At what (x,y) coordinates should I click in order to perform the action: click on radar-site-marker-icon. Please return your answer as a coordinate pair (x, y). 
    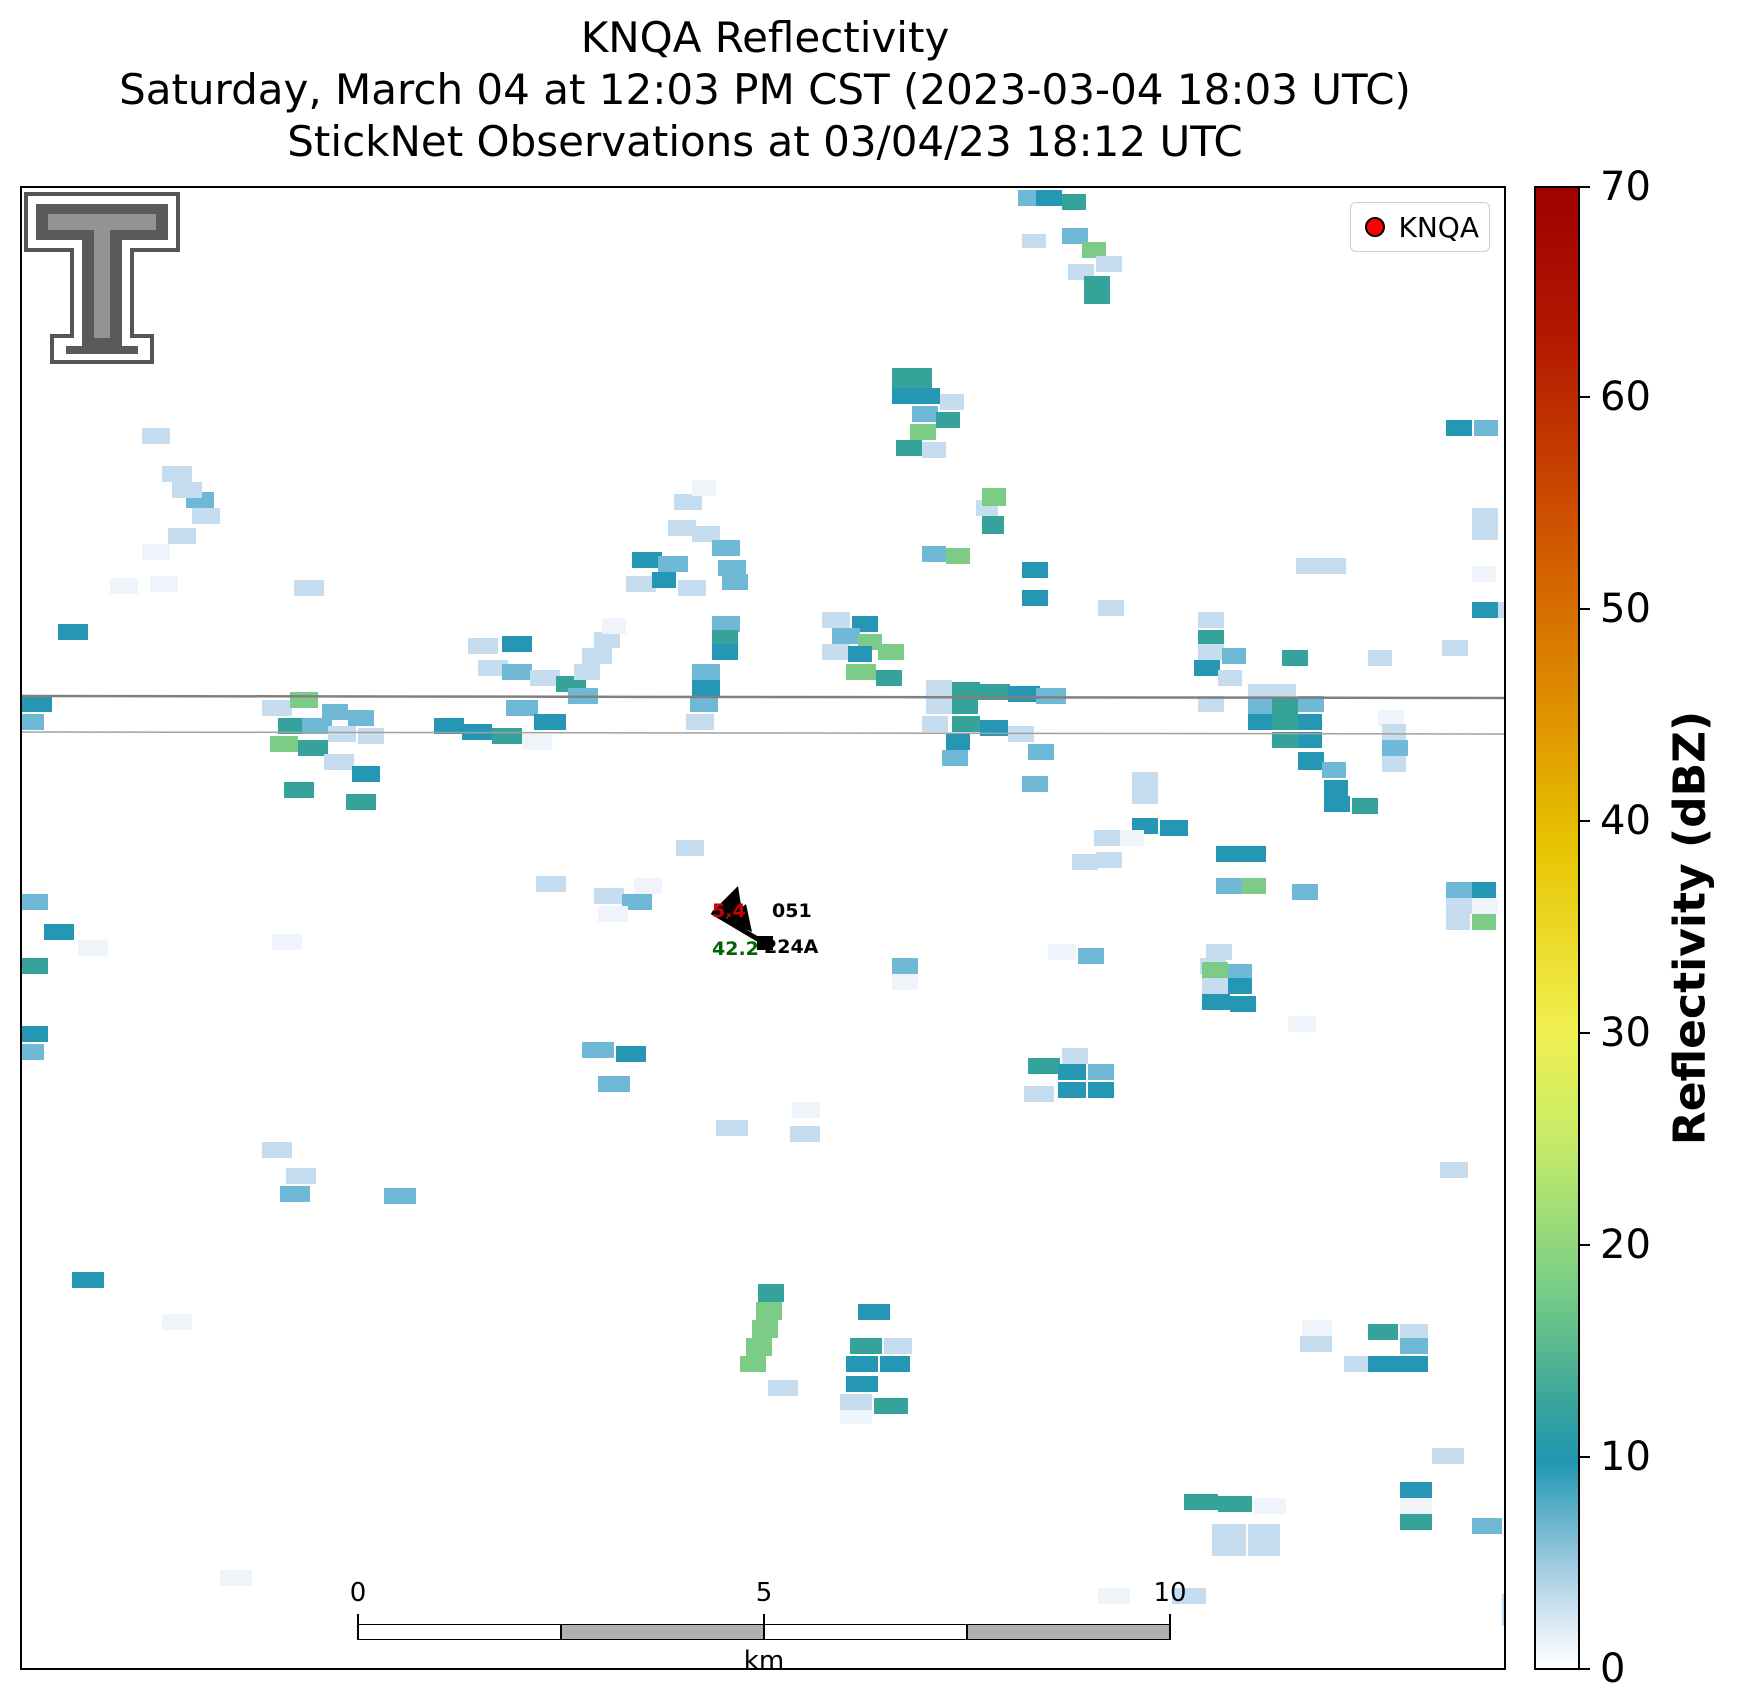
    Looking at the image, I should click on (1374, 227).